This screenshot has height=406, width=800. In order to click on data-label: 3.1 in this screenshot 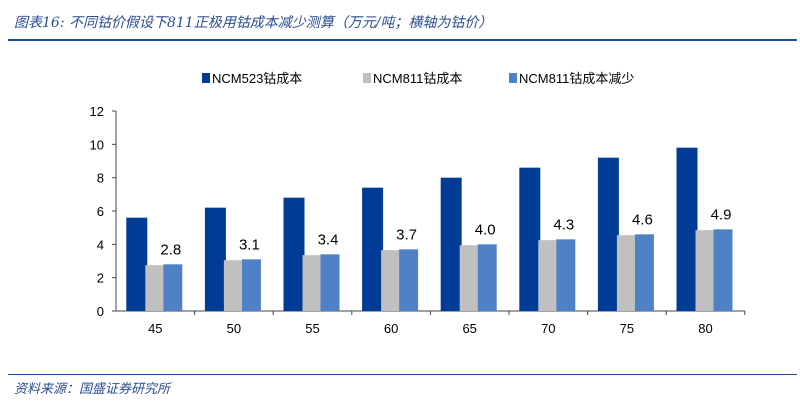, I will do `click(249, 244)`.